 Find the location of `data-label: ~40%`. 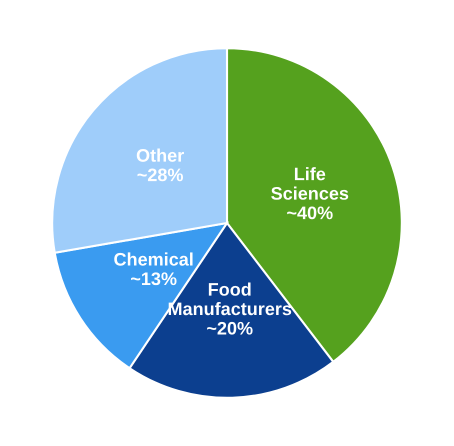

data-label: ~40% is located at coordinates (310, 213).